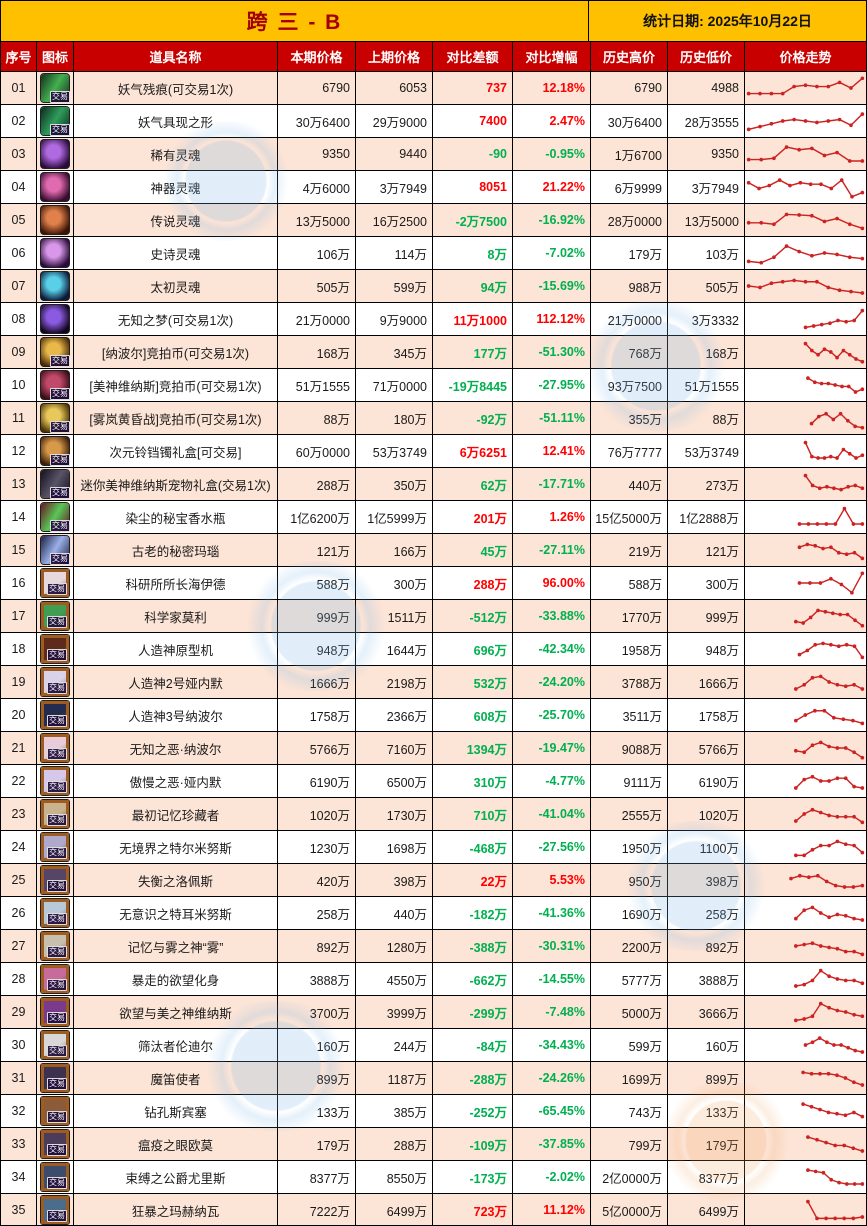  Describe the element at coordinates (629, 583) in the screenshot. I see `history-high: 588万` at that location.